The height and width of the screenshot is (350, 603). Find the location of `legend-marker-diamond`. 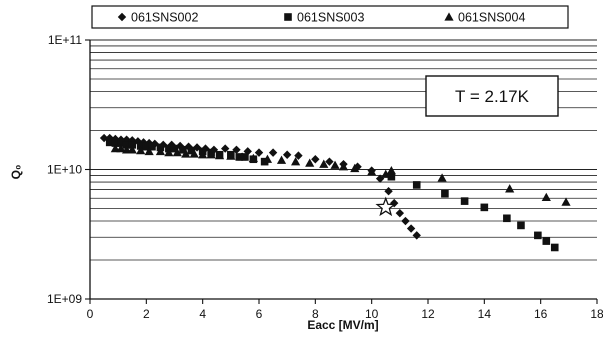

legend-marker-diamond is located at coordinates (122, 17).